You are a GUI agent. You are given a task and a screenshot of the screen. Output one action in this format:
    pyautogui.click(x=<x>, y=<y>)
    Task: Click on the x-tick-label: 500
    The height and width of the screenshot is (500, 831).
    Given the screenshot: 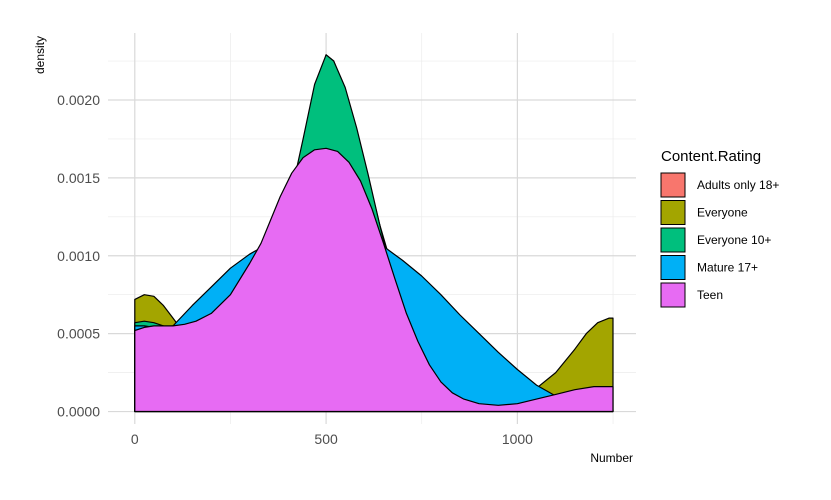 What is the action you would take?
    pyautogui.click(x=326, y=439)
    